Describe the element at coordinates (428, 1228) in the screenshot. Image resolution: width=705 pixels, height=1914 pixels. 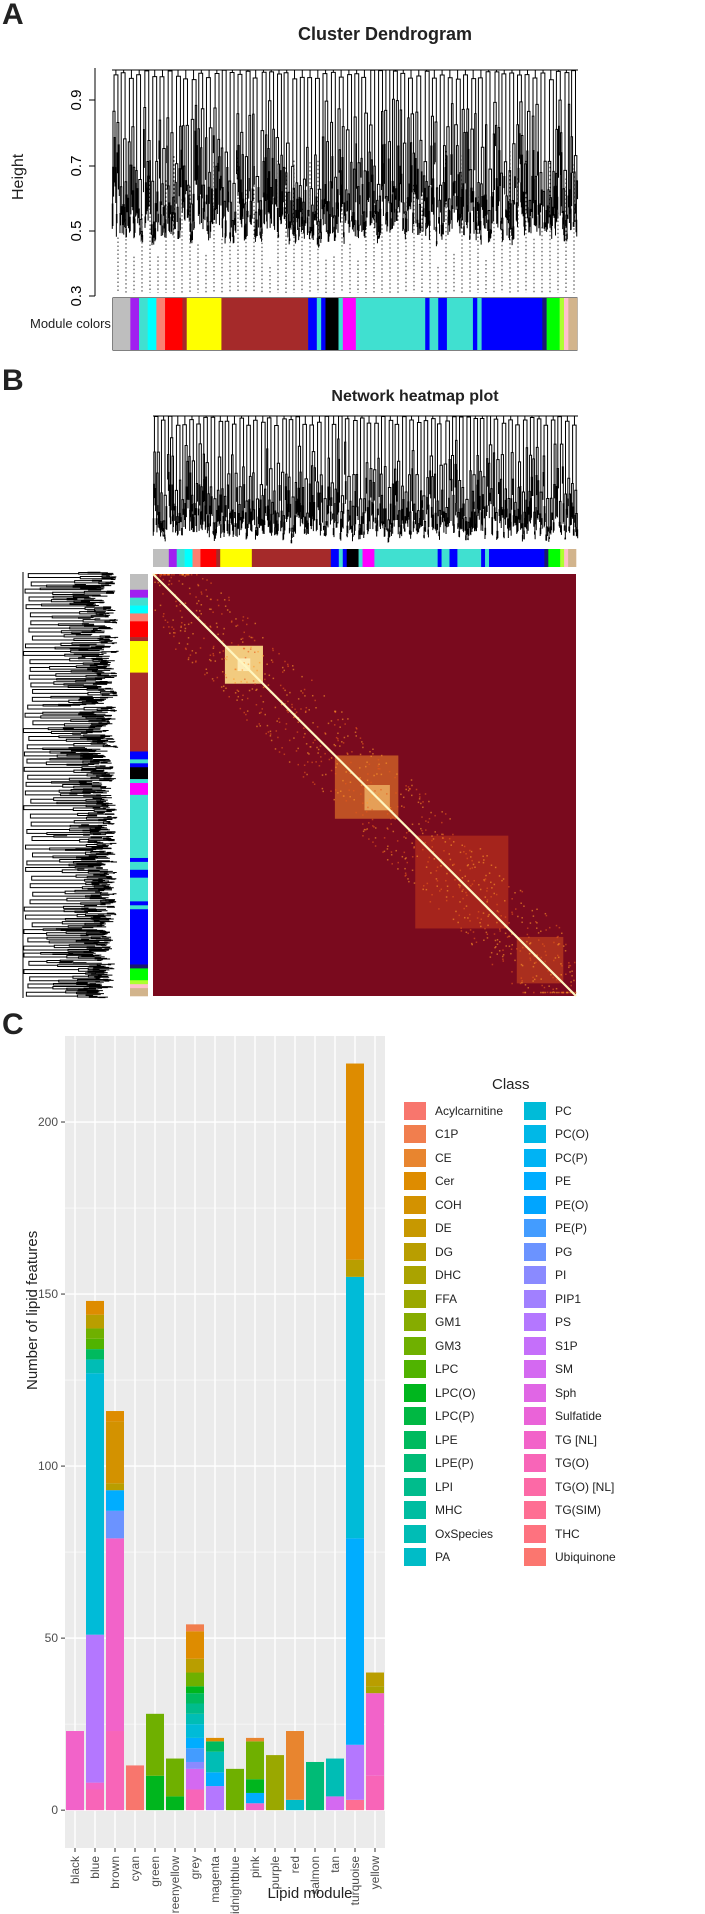
I see `legend-item: DE` at that location.